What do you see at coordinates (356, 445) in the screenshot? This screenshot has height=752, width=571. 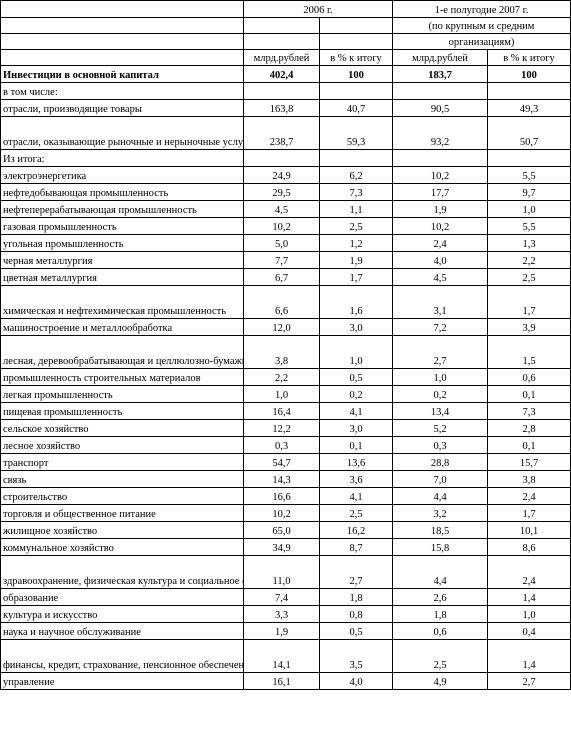 I see `value-pct-2006: 0,1` at bounding box center [356, 445].